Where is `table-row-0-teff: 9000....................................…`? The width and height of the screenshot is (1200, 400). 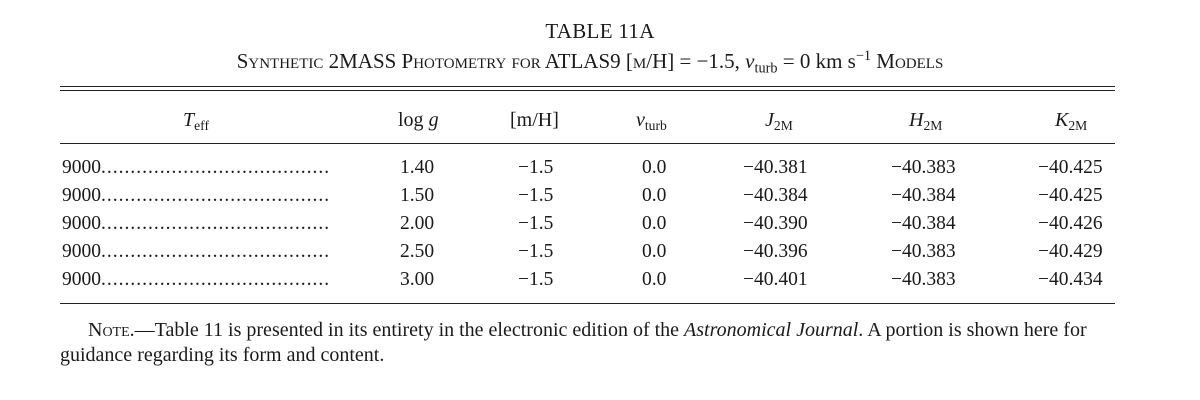
table-row-0-teff: 9000....................................… is located at coordinates (196, 167).